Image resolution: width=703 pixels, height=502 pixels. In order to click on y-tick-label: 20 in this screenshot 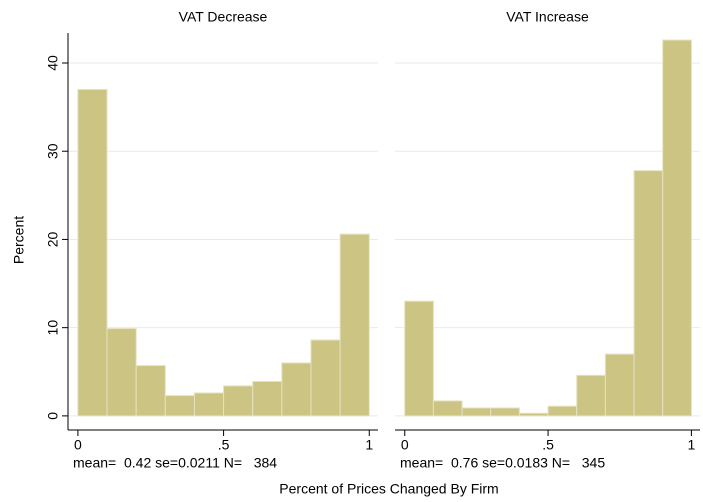, I will do `click(53, 239)`.